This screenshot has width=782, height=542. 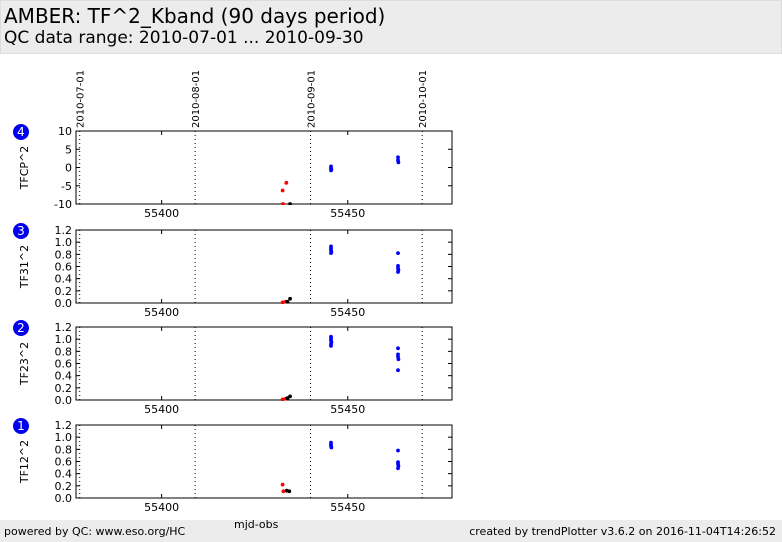 I want to click on panel-2: 55400 55450 1.21.00.80.60.40.20.0 TF23^2 2, so click(x=233, y=368).